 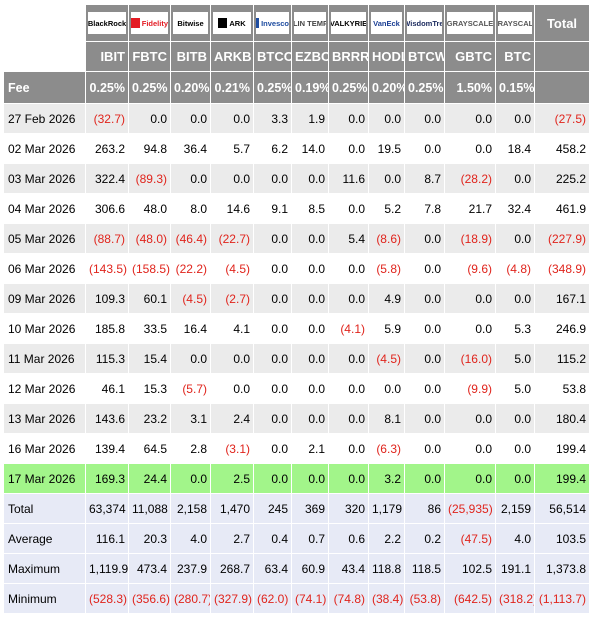 What do you see at coordinates (241, 328) in the screenshot?
I see `cell-value: 4.1` at bounding box center [241, 328].